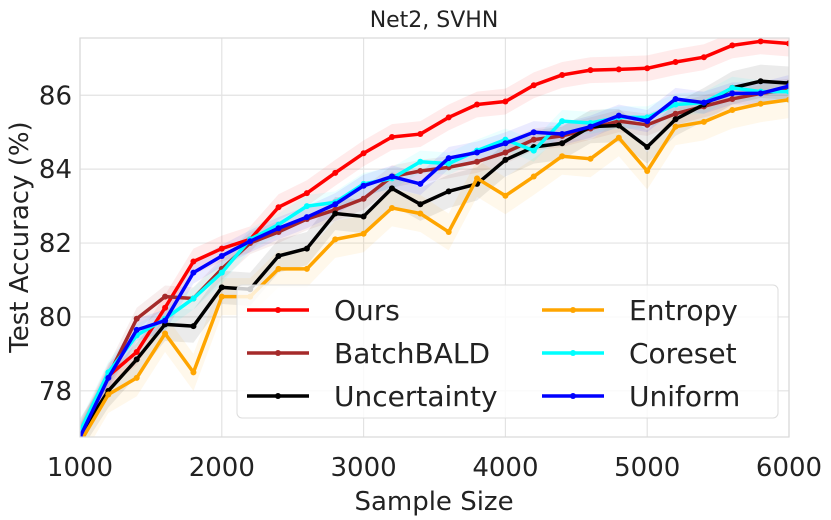 This screenshot has width=831, height=520. I want to click on chart-title: Net2, SVHN, so click(434, 20).